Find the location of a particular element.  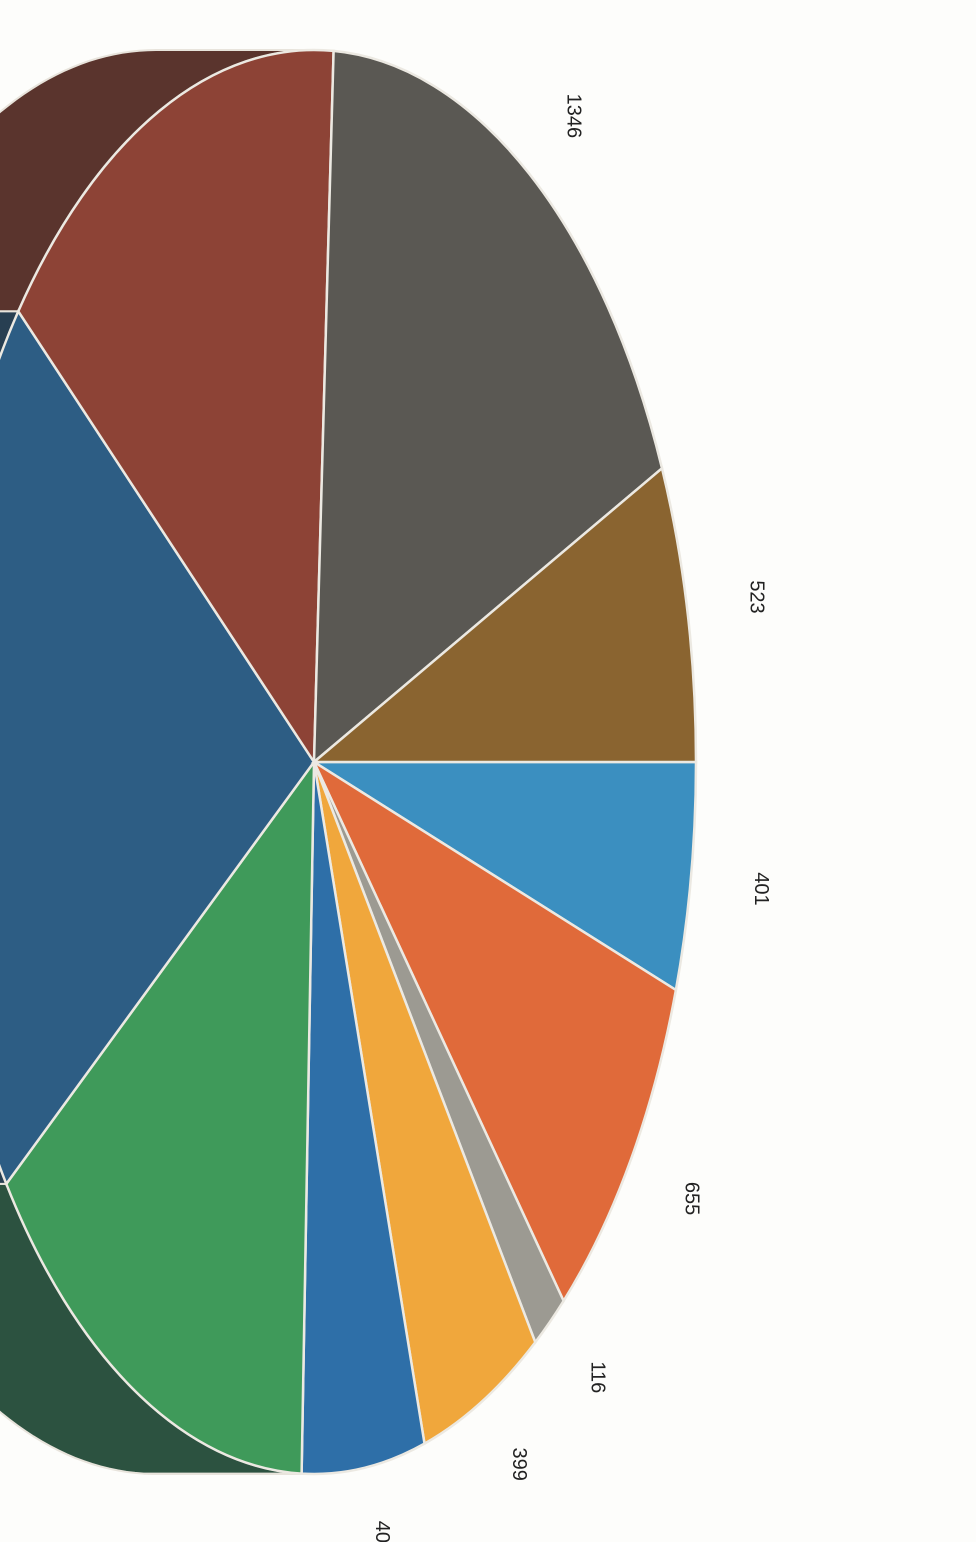

pie-slice-2023 is located at coordinates (504, 615).